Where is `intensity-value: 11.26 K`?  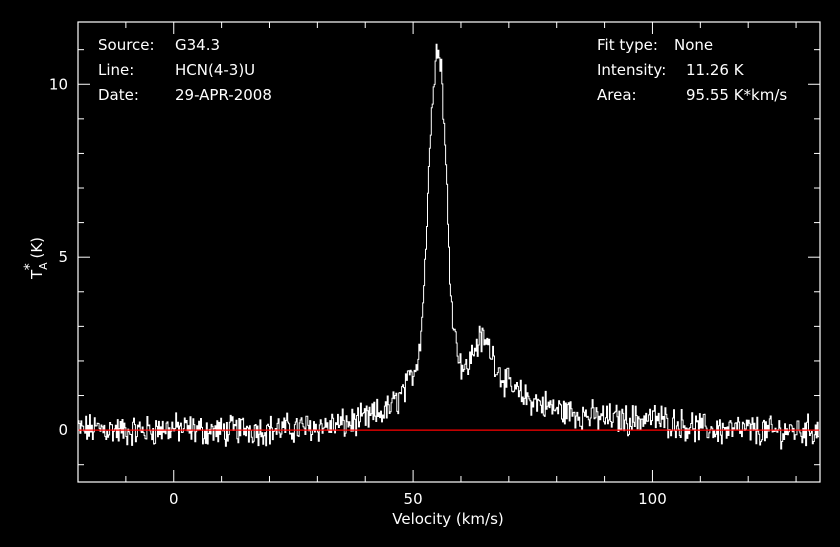 intensity-value: 11.26 K is located at coordinates (715, 70).